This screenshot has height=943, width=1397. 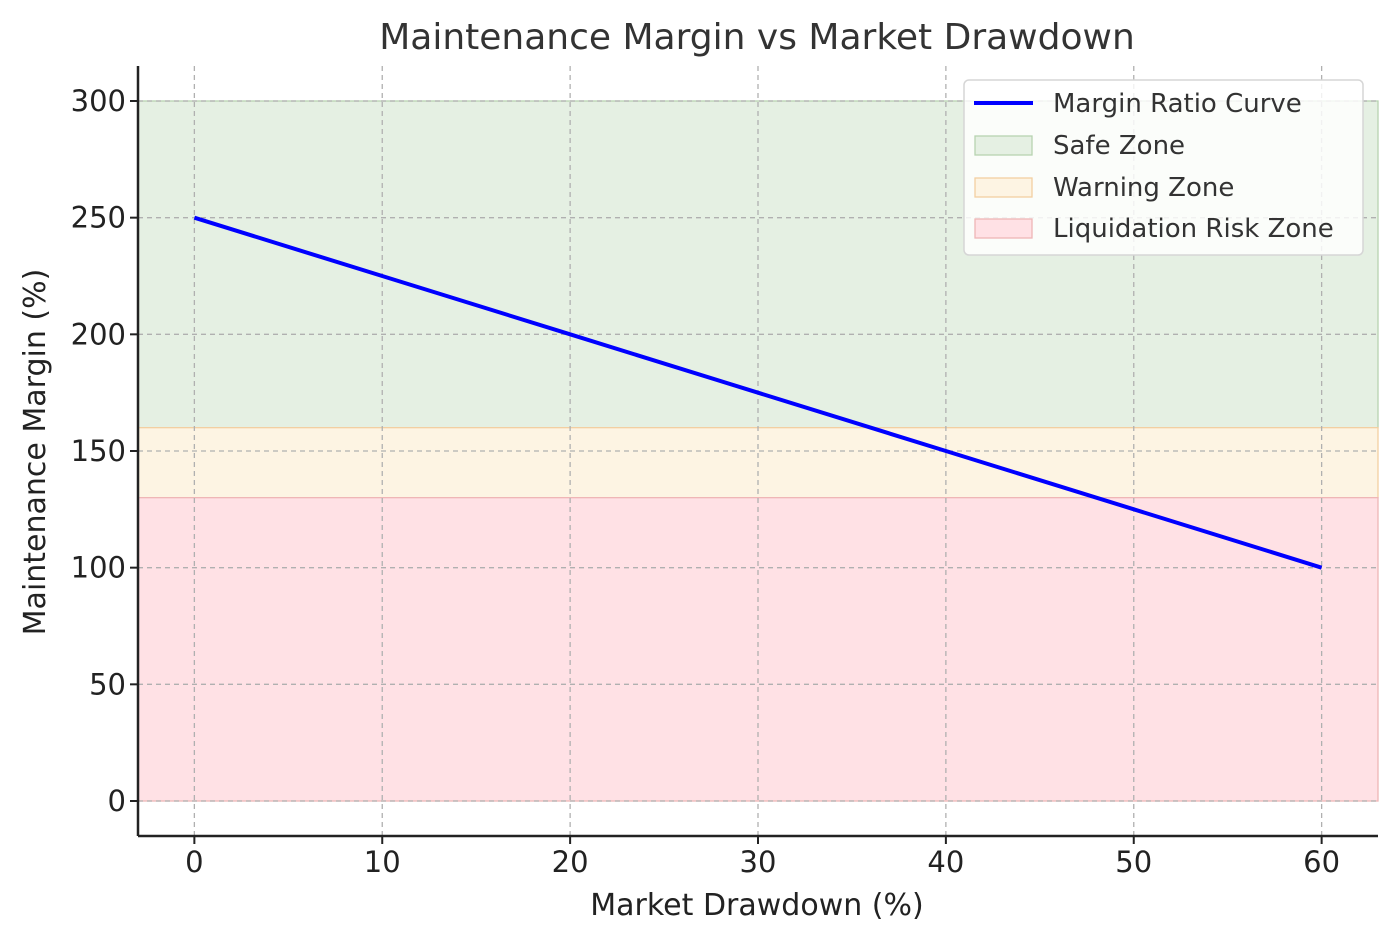 I want to click on y-tick-label: 0, so click(x=117, y=801).